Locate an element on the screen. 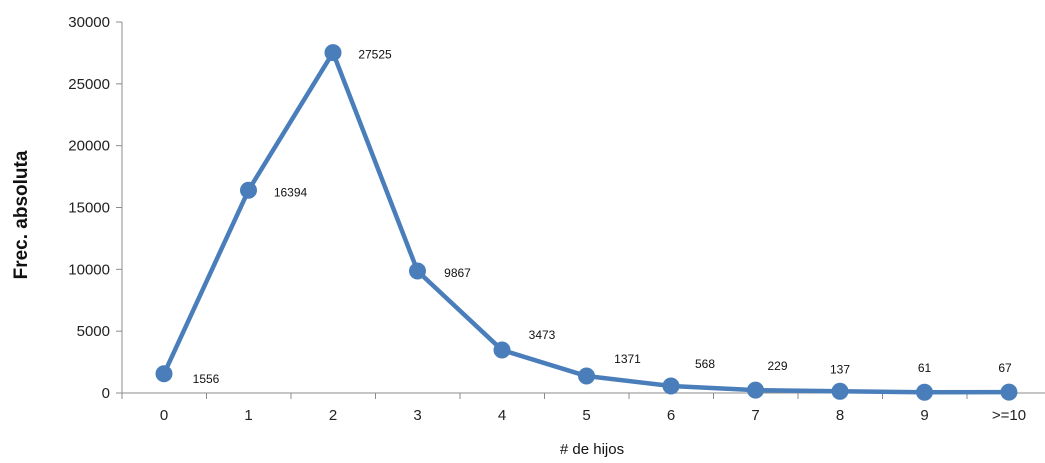  data-label: 1371 is located at coordinates (627, 359).